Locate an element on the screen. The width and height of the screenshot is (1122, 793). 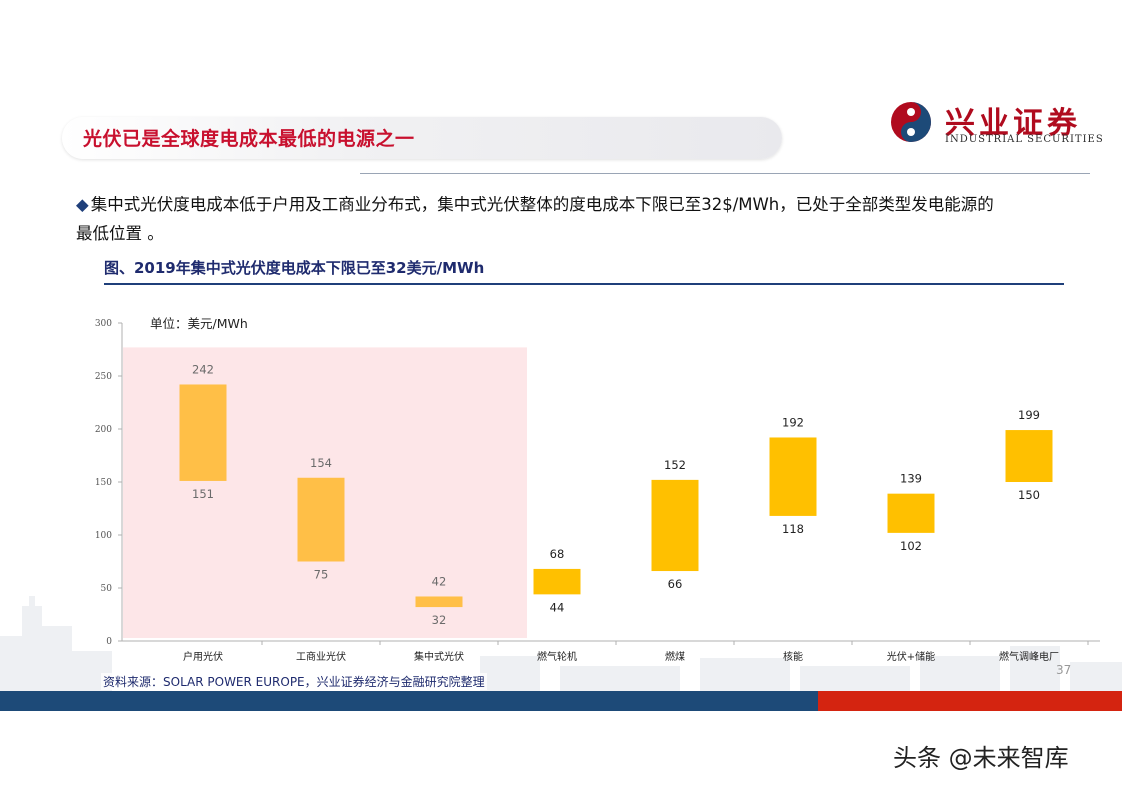
data-label-low: 150 is located at coordinates (1029, 495).